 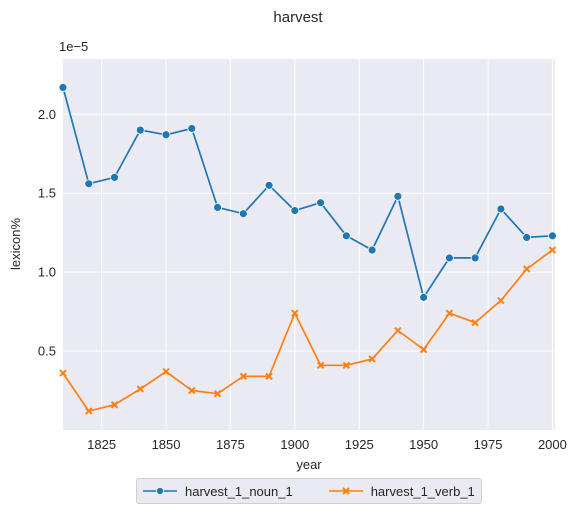 I want to click on y-tick-label: 1.0, so click(x=47, y=272).